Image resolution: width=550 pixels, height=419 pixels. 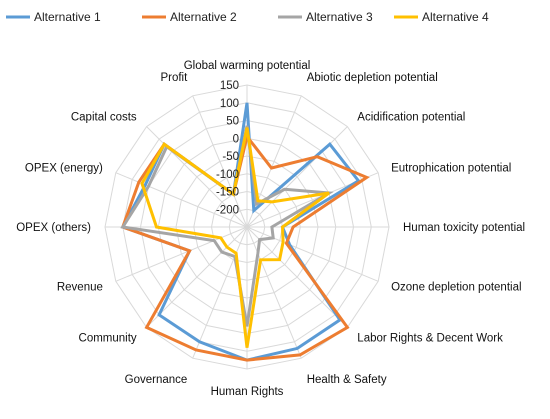 What do you see at coordinates (80, 288) in the screenshot?
I see `axis-label-revenue: Revenue` at bounding box center [80, 288].